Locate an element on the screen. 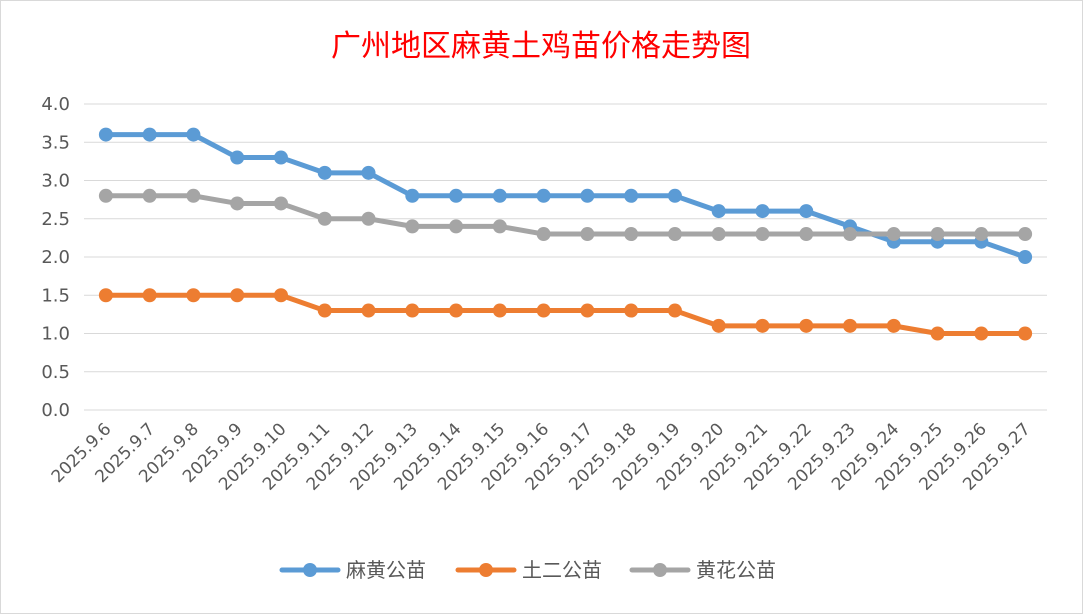 Image resolution: width=1083 pixels, height=614 pixels. legend-label: 麻黄公苗 is located at coordinates (386, 570).